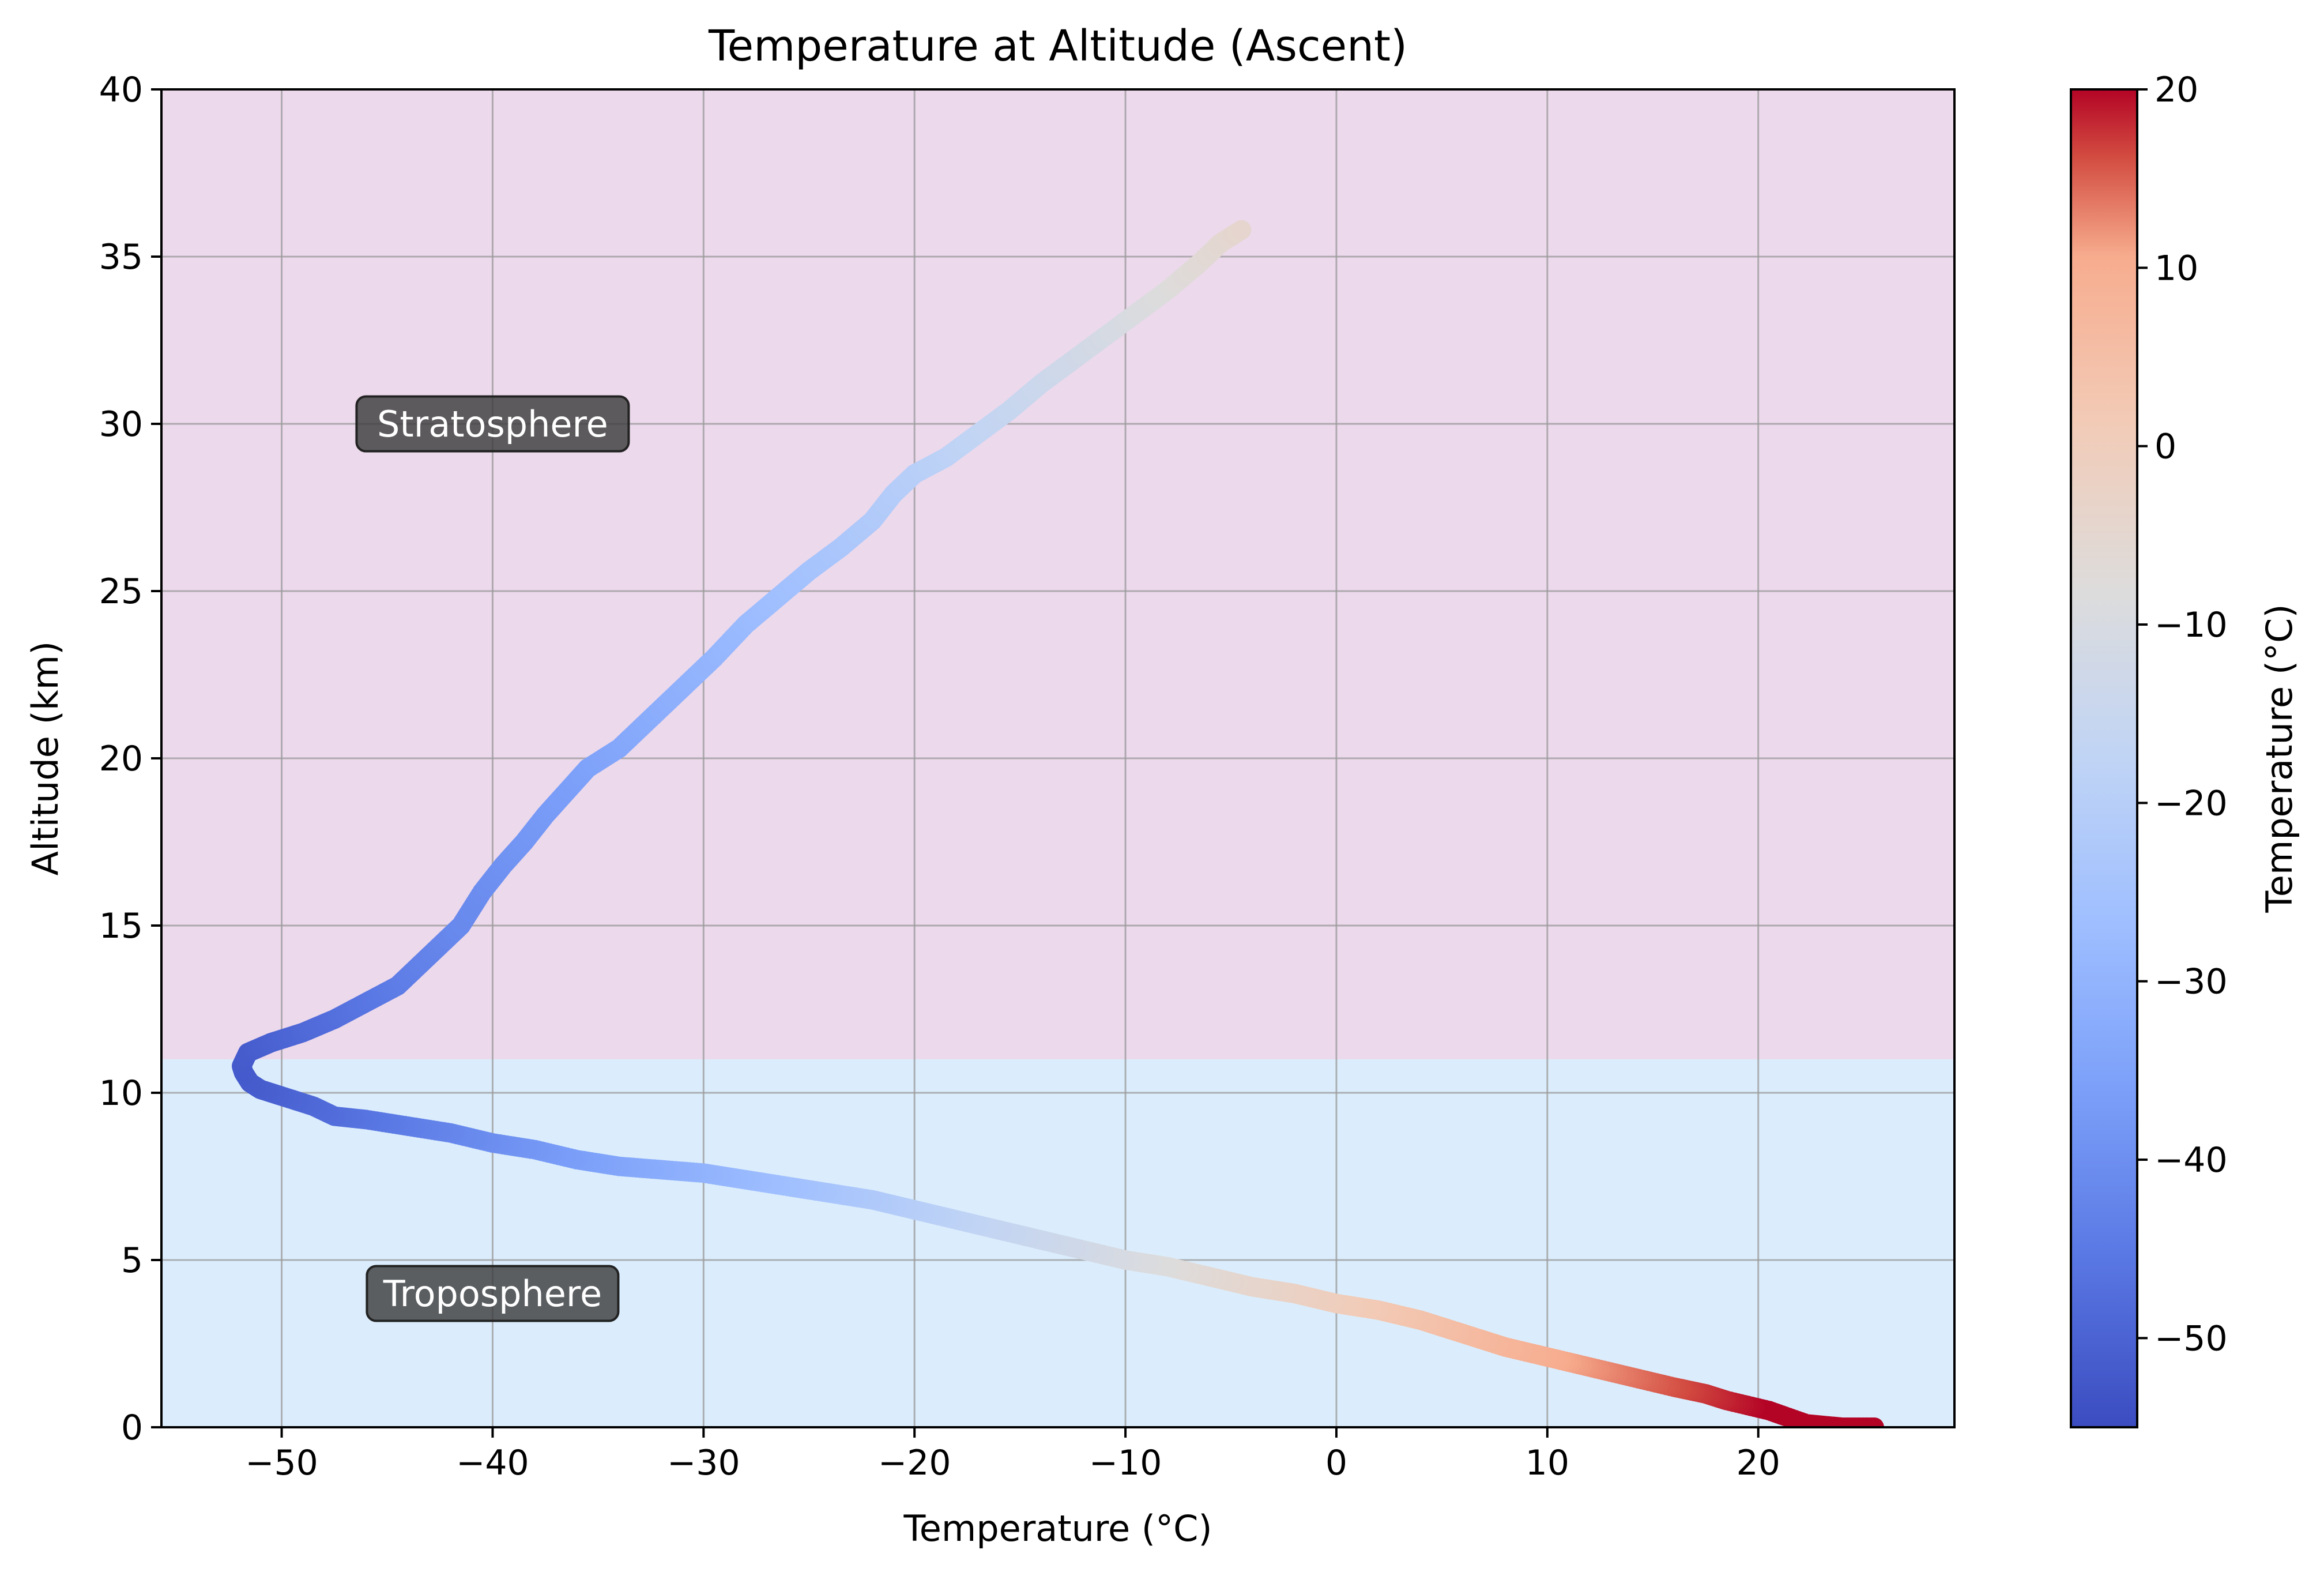 The height and width of the screenshot is (1572, 2324). What do you see at coordinates (121, 257) in the screenshot?
I see `y-tick-label: 35` at bounding box center [121, 257].